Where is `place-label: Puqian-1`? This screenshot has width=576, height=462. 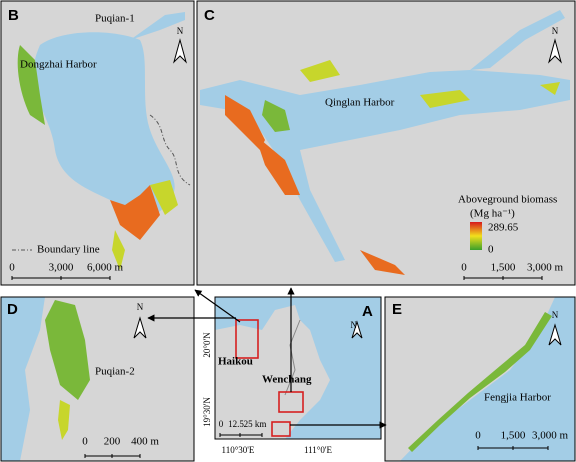
place-label: Puqian-1 is located at coordinates (115, 19).